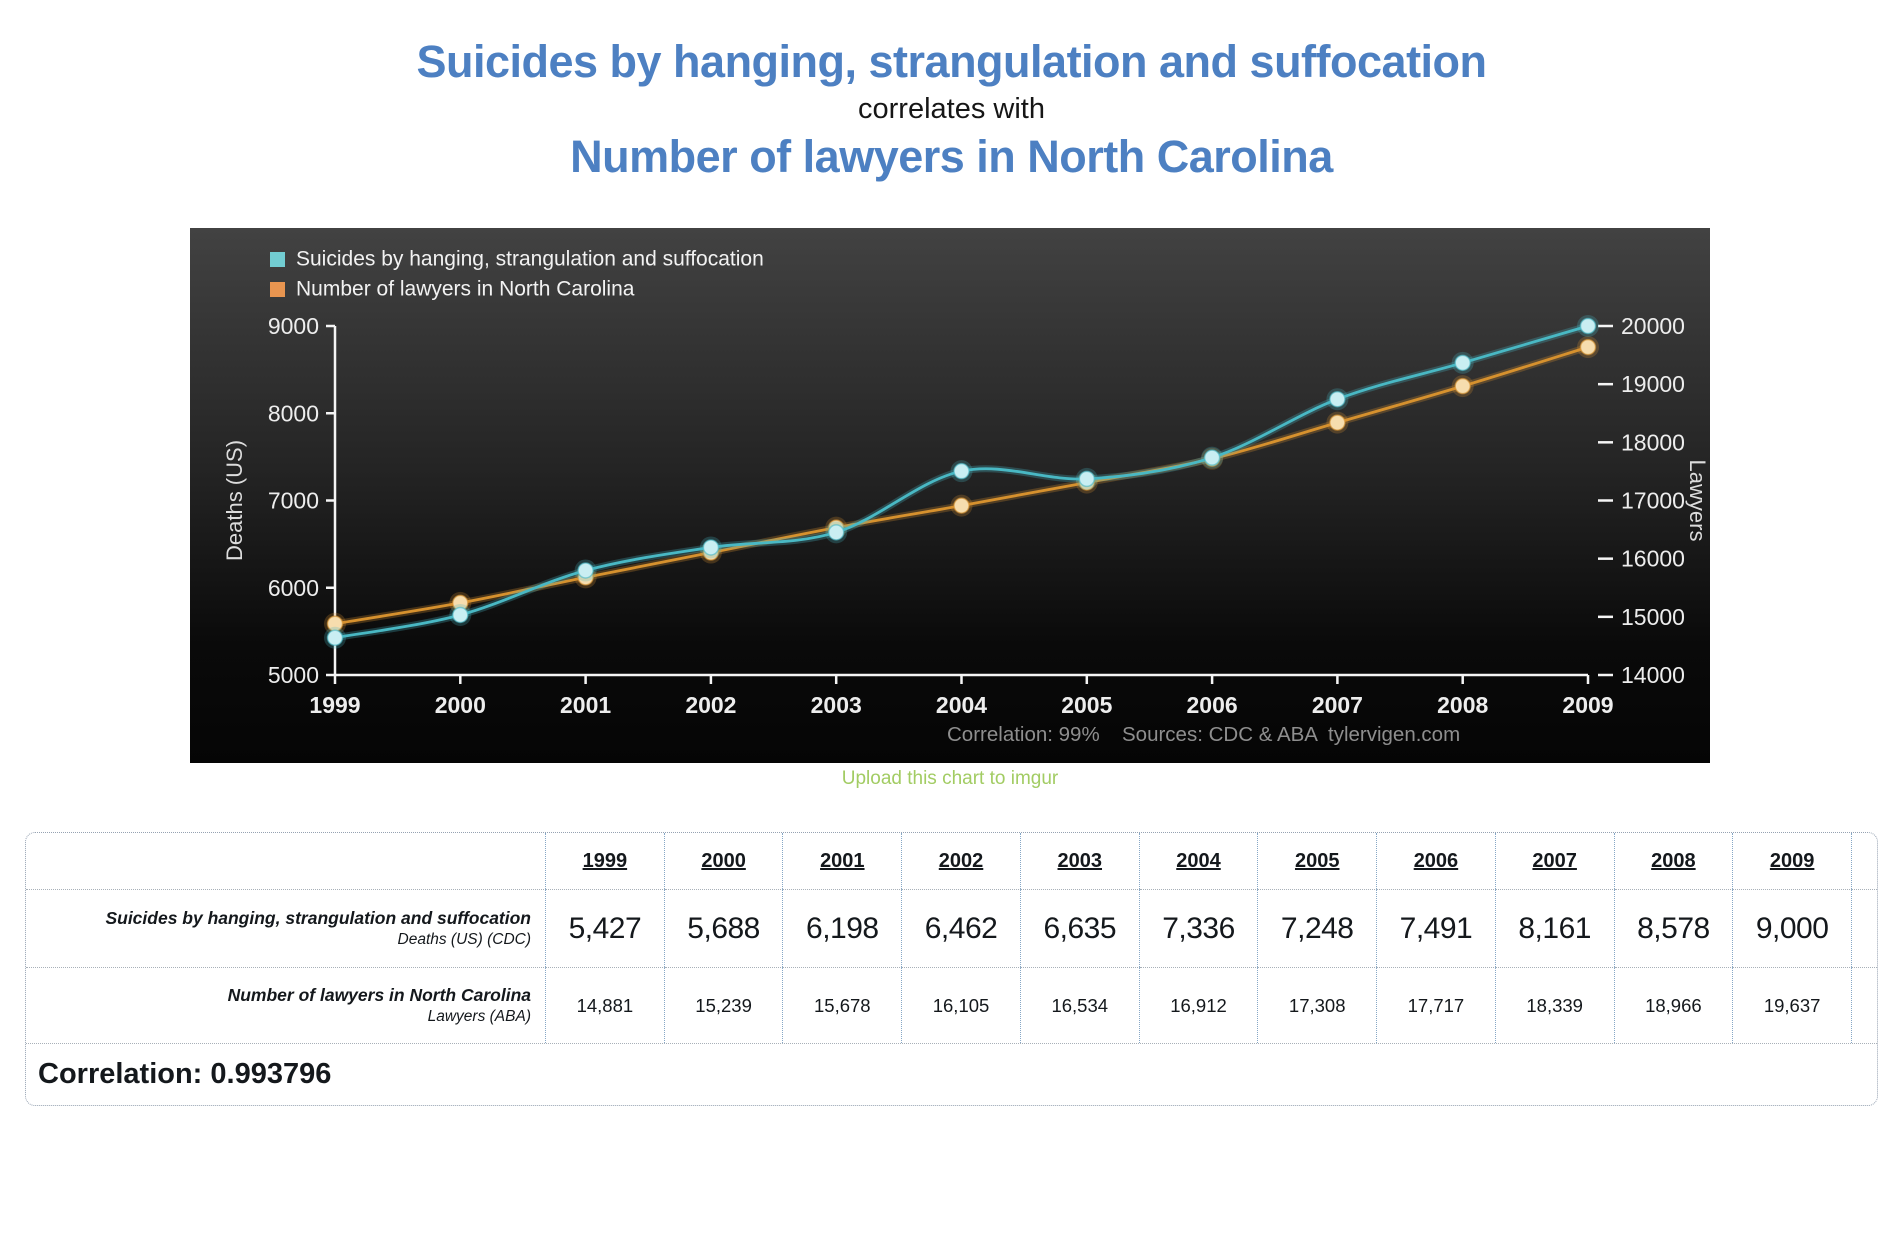  I want to click on year-header: 1999, so click(605, 861).